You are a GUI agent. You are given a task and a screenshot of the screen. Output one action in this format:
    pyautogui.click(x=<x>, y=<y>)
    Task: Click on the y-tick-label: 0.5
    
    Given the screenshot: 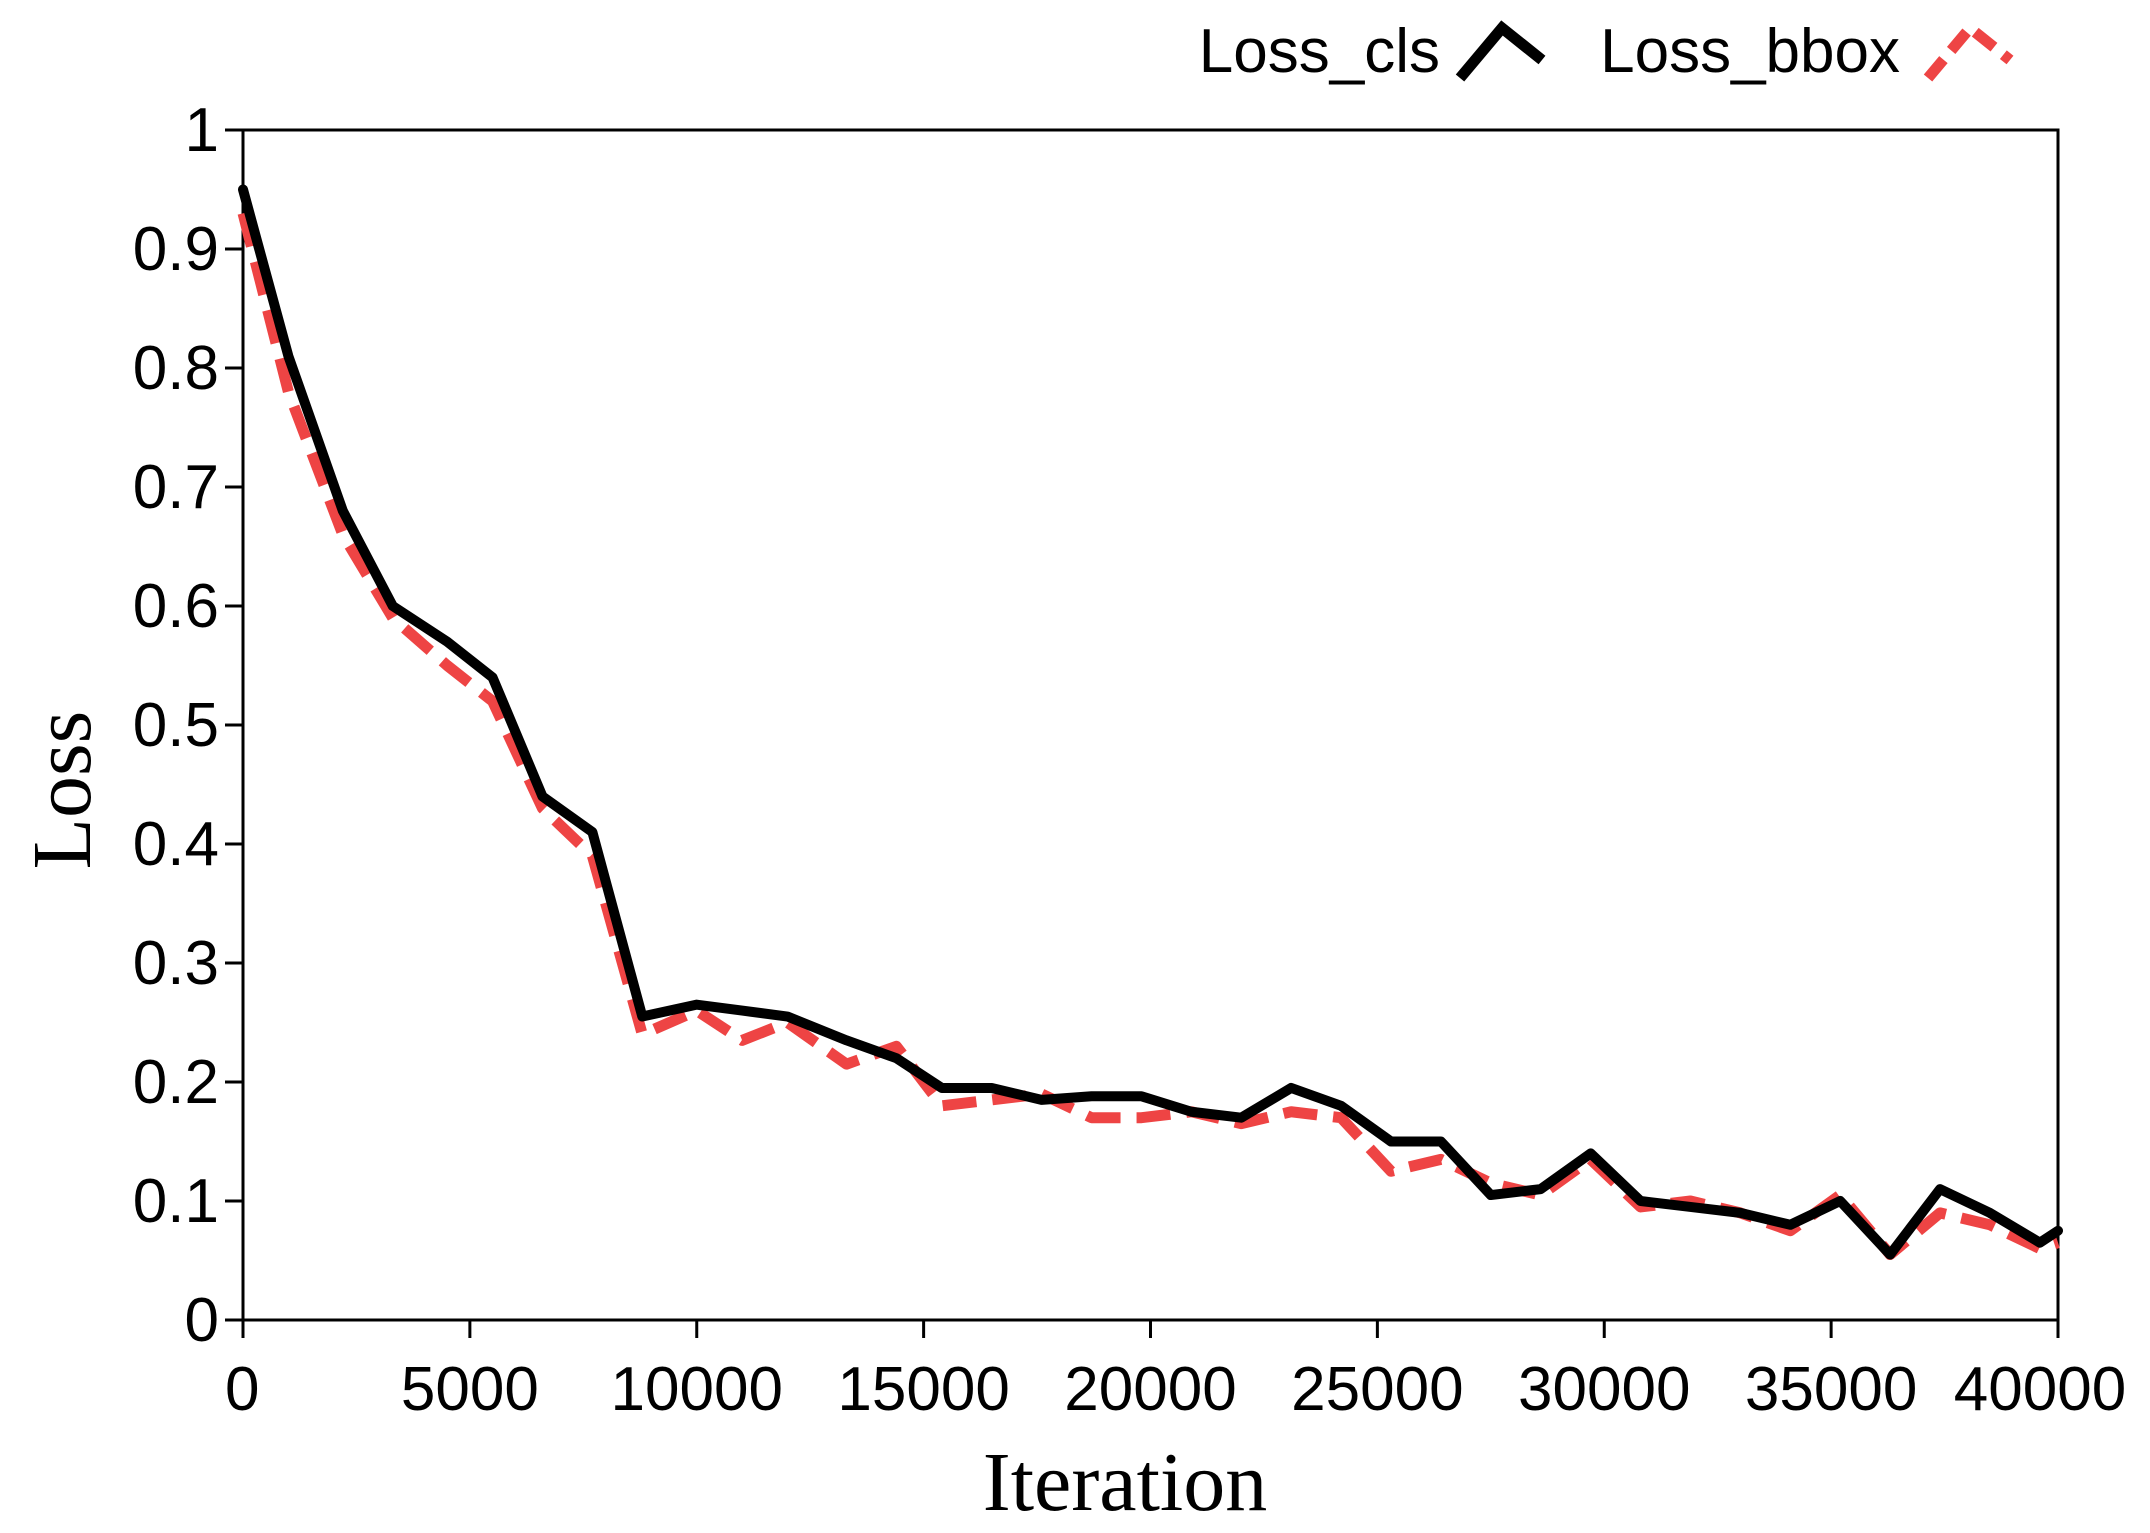 What is the action you would take?
    pyautogui.click(x=176, y=725)
    